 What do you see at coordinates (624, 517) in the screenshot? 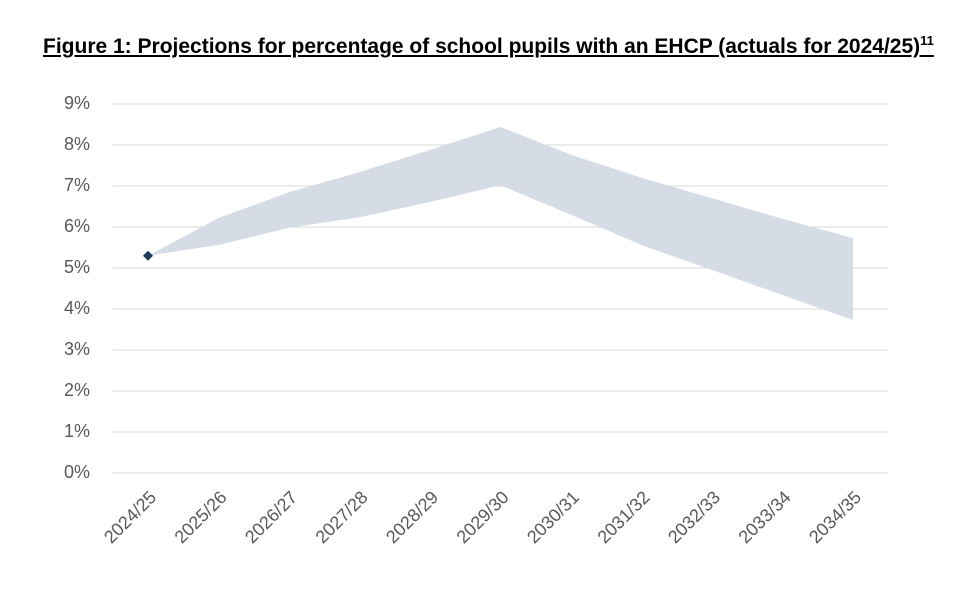
I see `x-tick-label: 2031/32` at bounding box center [624, 517].